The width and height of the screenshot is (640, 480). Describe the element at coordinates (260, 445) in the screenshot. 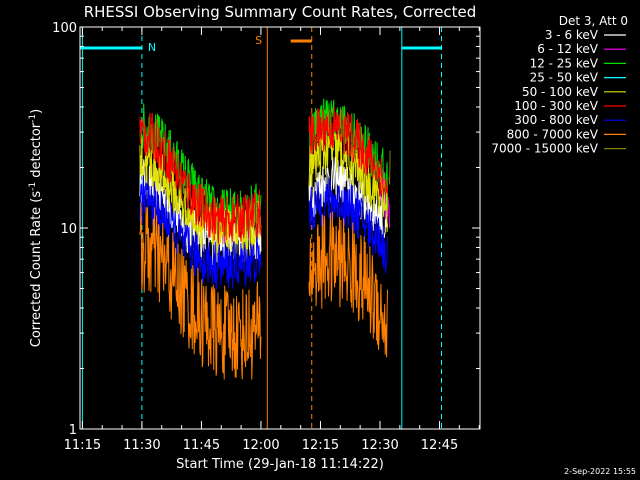

I see `x-tick-label: 12:00` at that location.